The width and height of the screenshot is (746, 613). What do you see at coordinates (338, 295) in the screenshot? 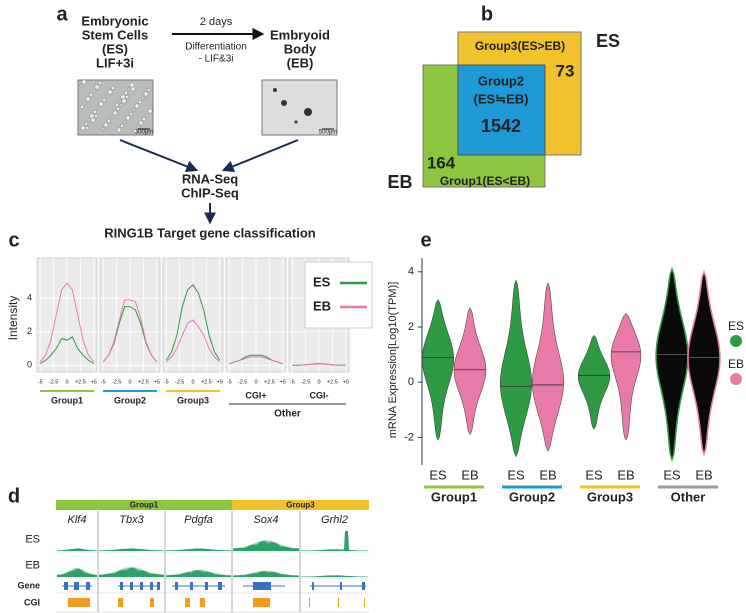
I see `legend-box` at bounding box center [338, 295].